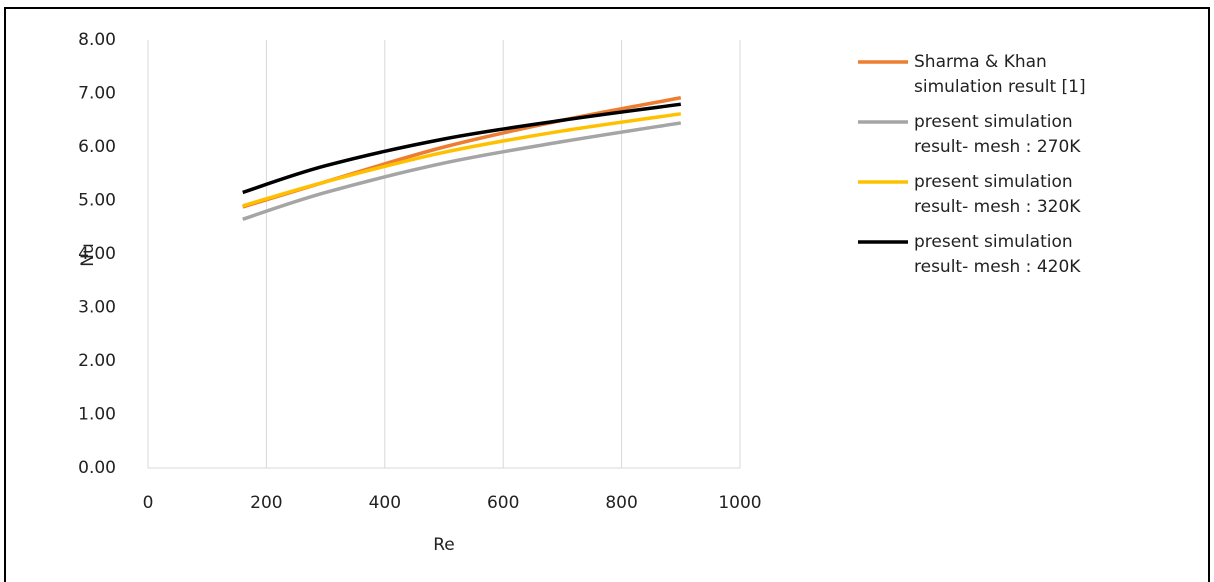 The width and height of the screenshot is (1214, 582). I want to click on y-tick-label: 0.00, so click(97, 468).